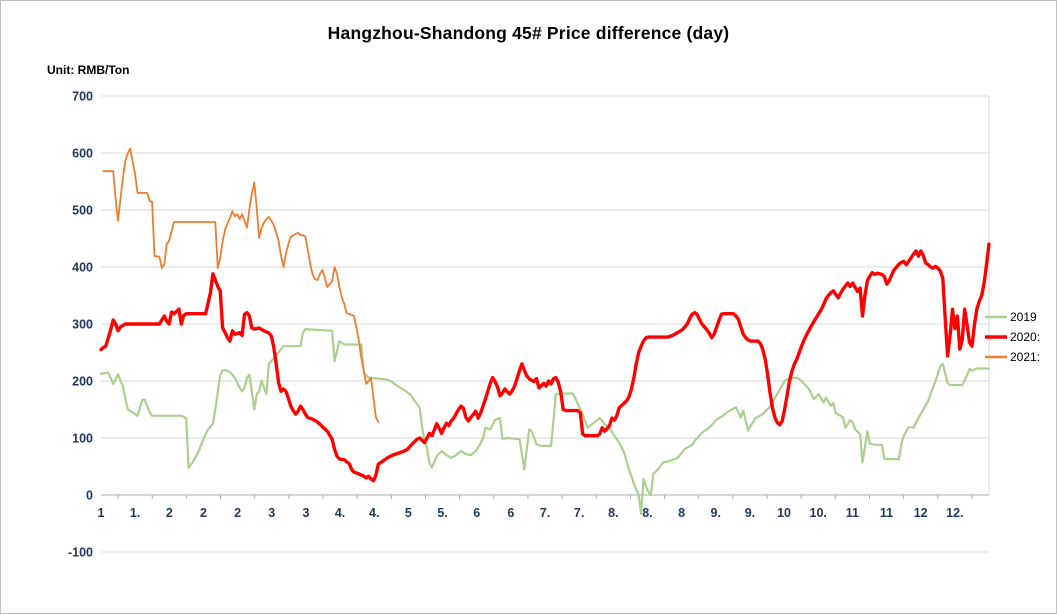 The width and height of the screenshot is (1057, 614). I want to click on y-axis-label-200: 200, so click(82, 382).